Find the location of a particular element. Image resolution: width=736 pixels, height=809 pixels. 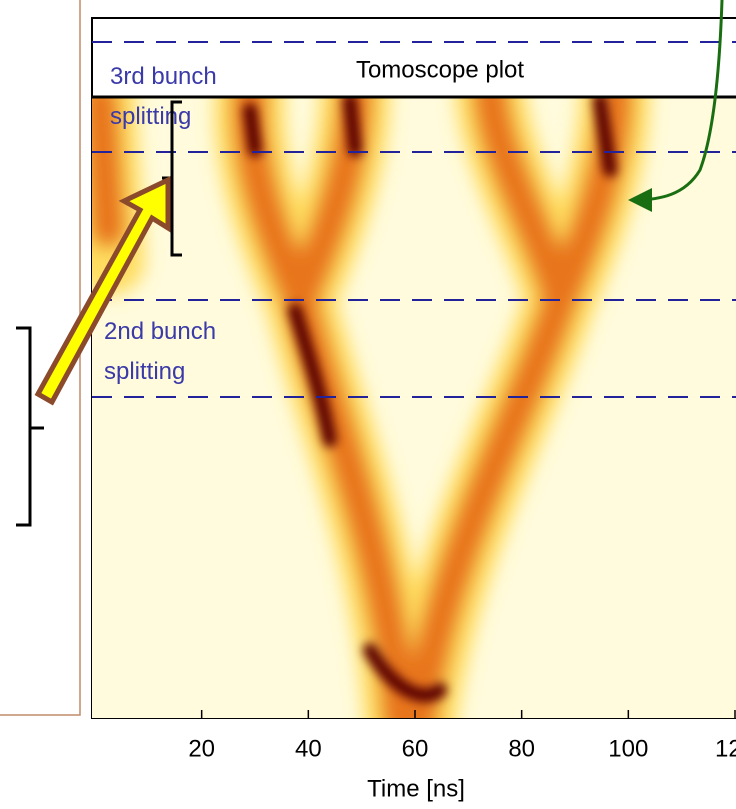

chart-title: Tomoscope plot is located at coordinates (440, 69).